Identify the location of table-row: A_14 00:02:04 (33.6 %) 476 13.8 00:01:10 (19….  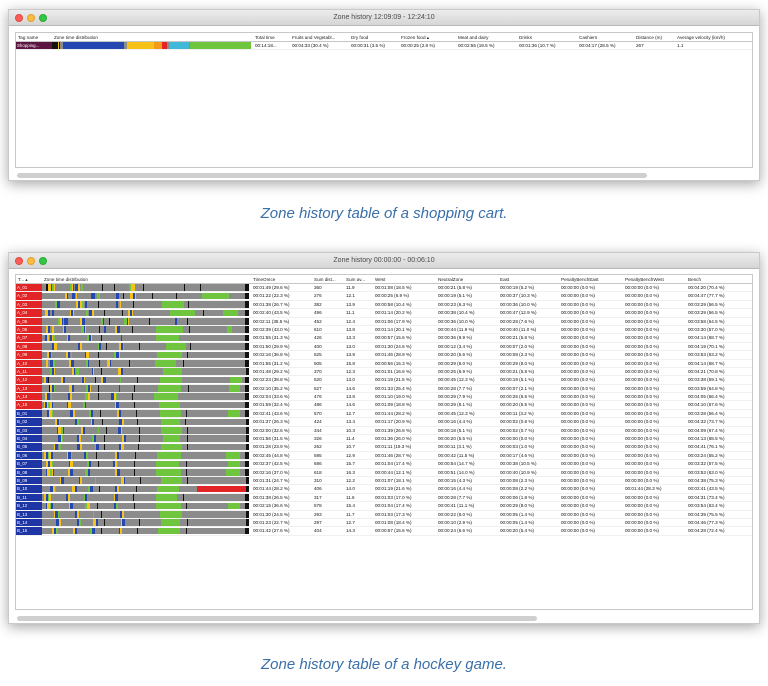
(384, 397).